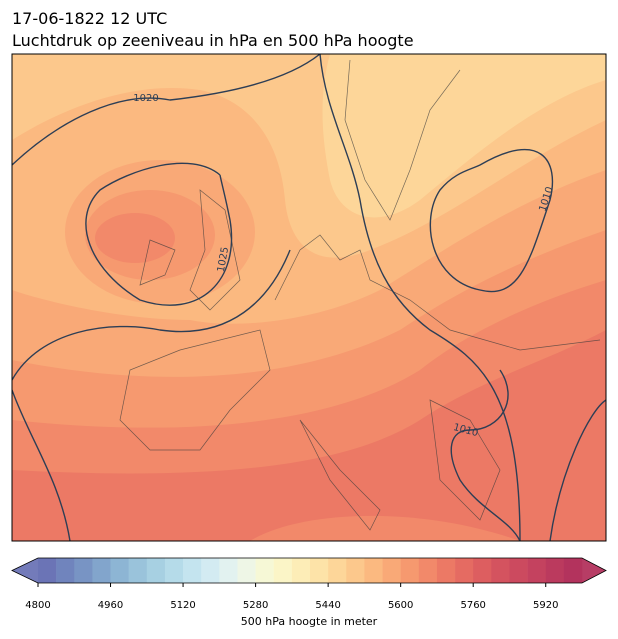 The image size is (618, 639). Describe the element at coordinates (472, 605) in the screenshot. I see `colorbar-tick-label: 5760` at that location.